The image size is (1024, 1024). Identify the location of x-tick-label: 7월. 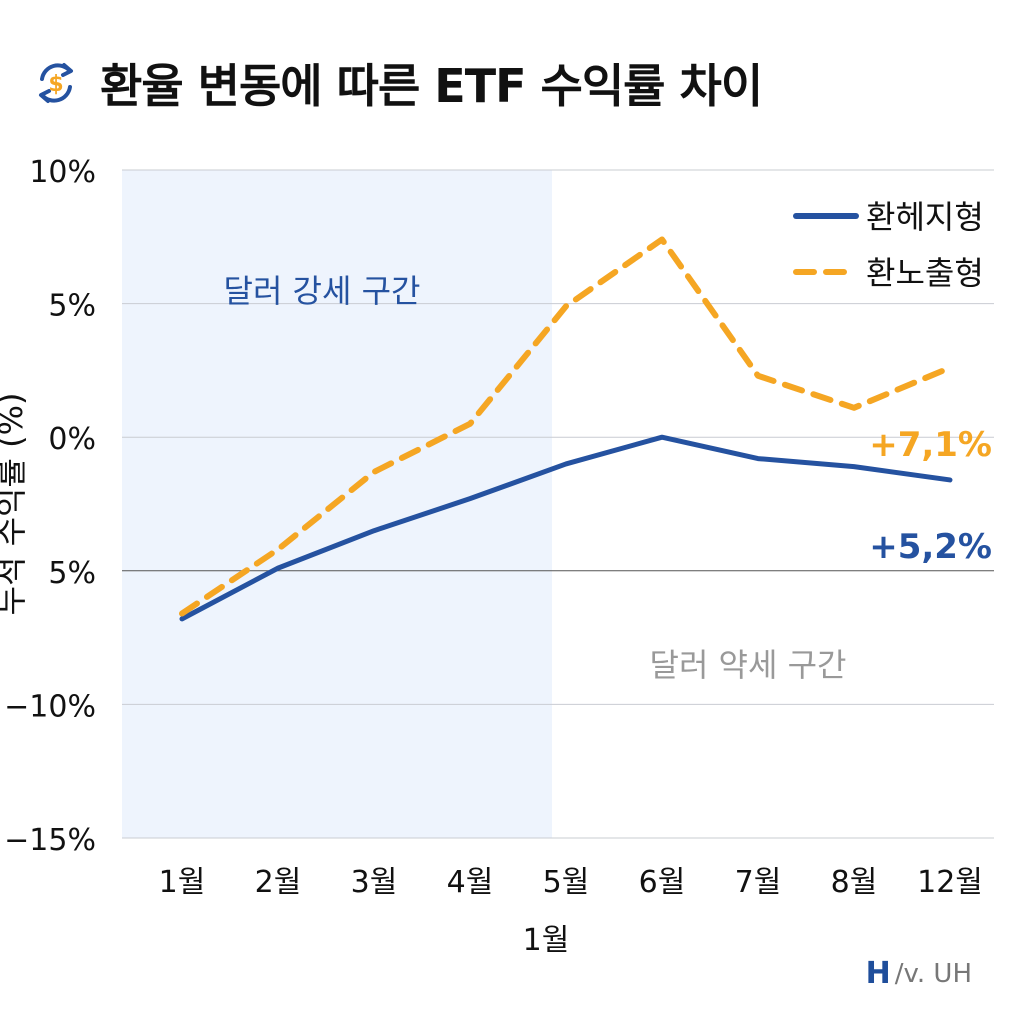
(758, 882).